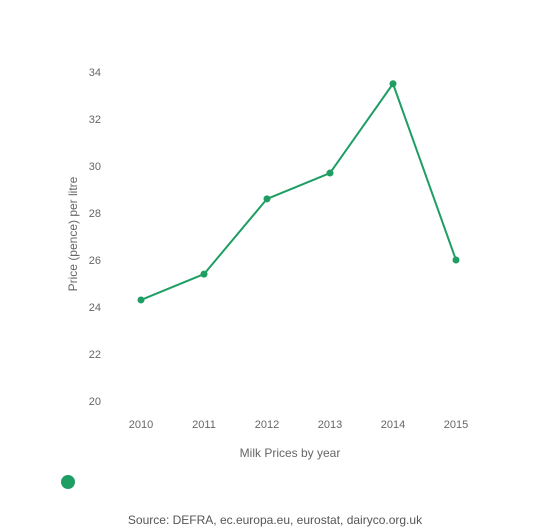 The image size is (550, 529). Describe the element at coordinates (204, 425) in the screenshot. I see `x-tick-label: 2011` at that location.